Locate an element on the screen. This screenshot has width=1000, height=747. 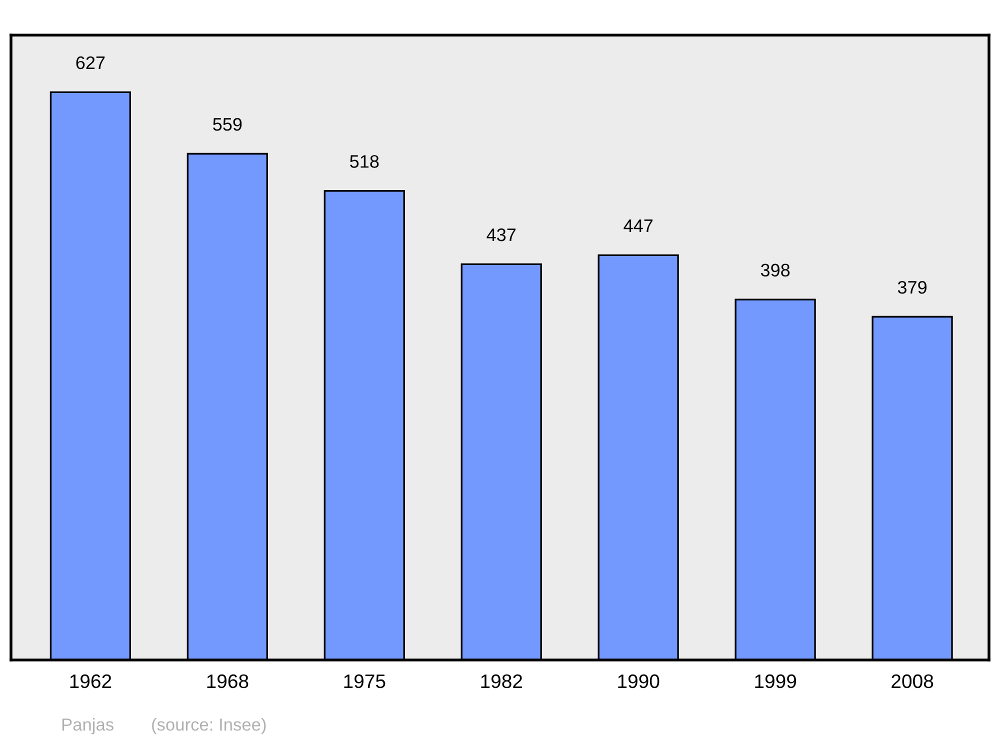
x-tick-label: 1990 is located at coordinates (639, 681).